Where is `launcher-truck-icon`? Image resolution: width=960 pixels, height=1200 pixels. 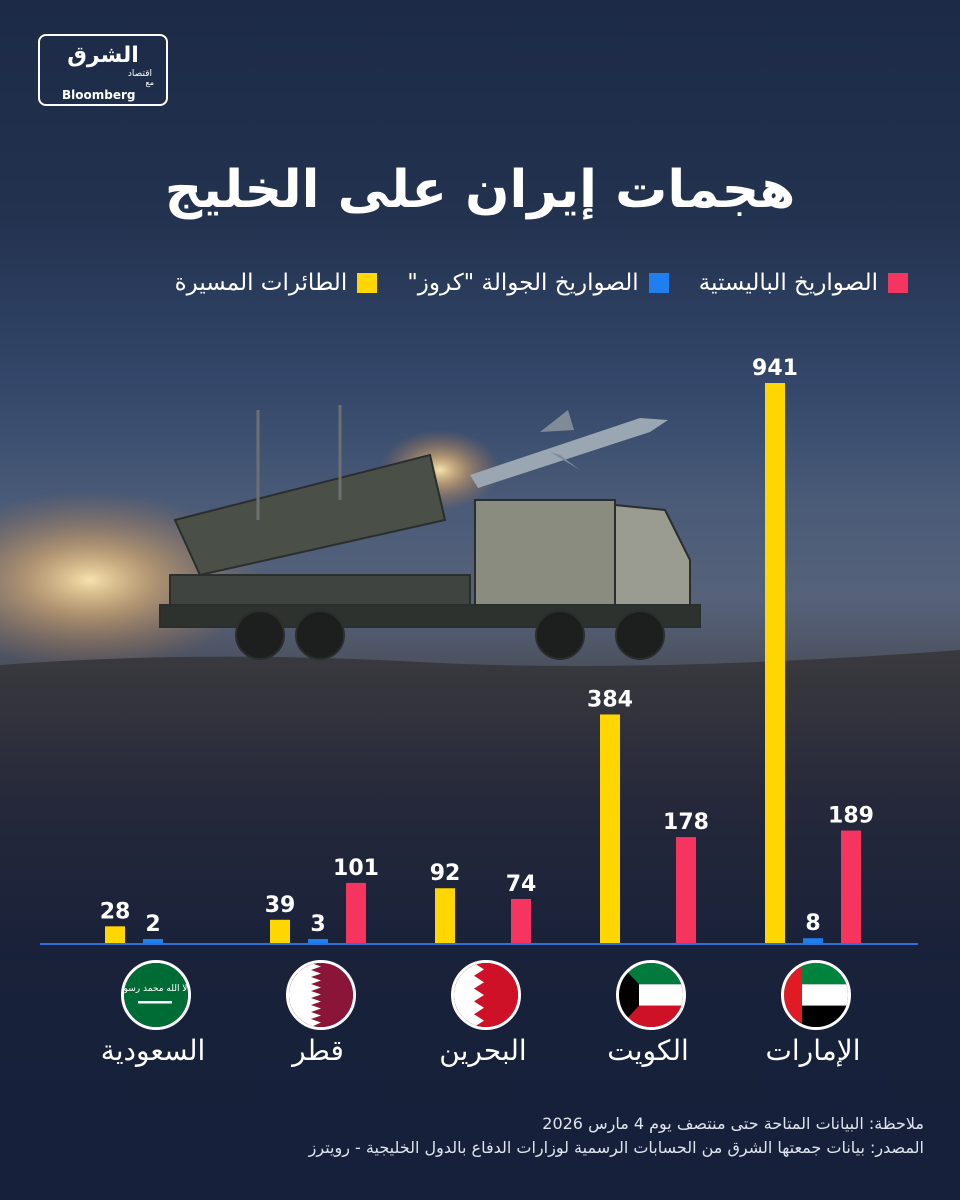
launcher-truck-icon is located at coordinates (430, 532).